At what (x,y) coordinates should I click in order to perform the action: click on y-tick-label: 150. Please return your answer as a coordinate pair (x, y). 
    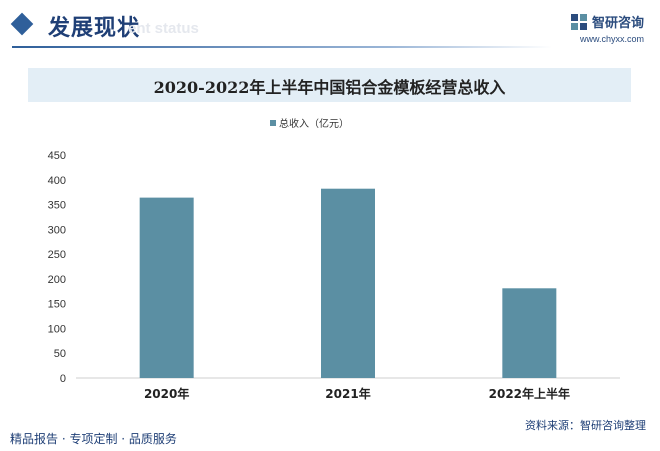
    Looking at the image, I should click on (57, 305).